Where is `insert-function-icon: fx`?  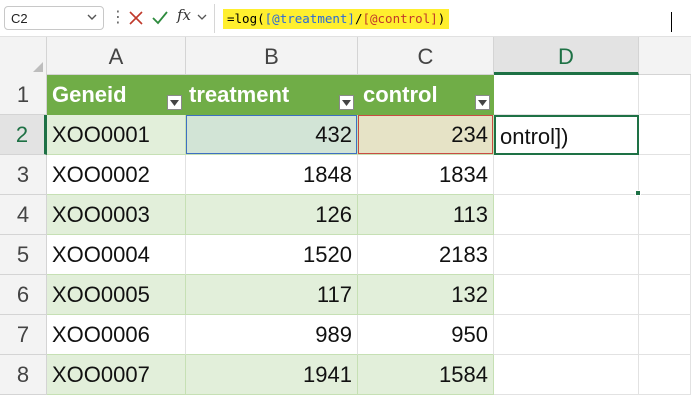
insert-function-icon: fx is located at coordinates (184, 15).